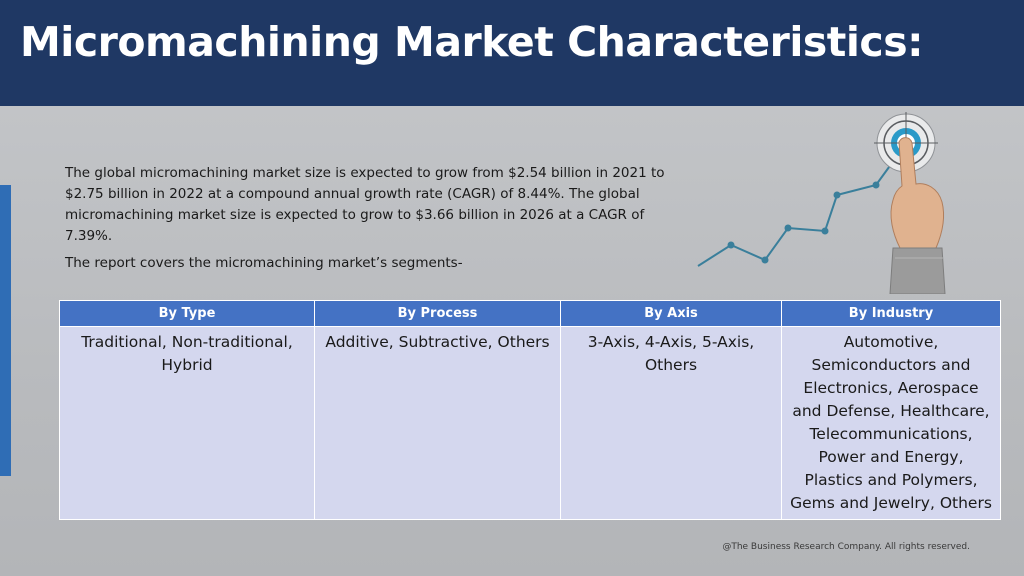  What do you see at coordinates (917, 215) in the screenshot?
I see `pointing-hand-icon` at bounding box center [917, 215].